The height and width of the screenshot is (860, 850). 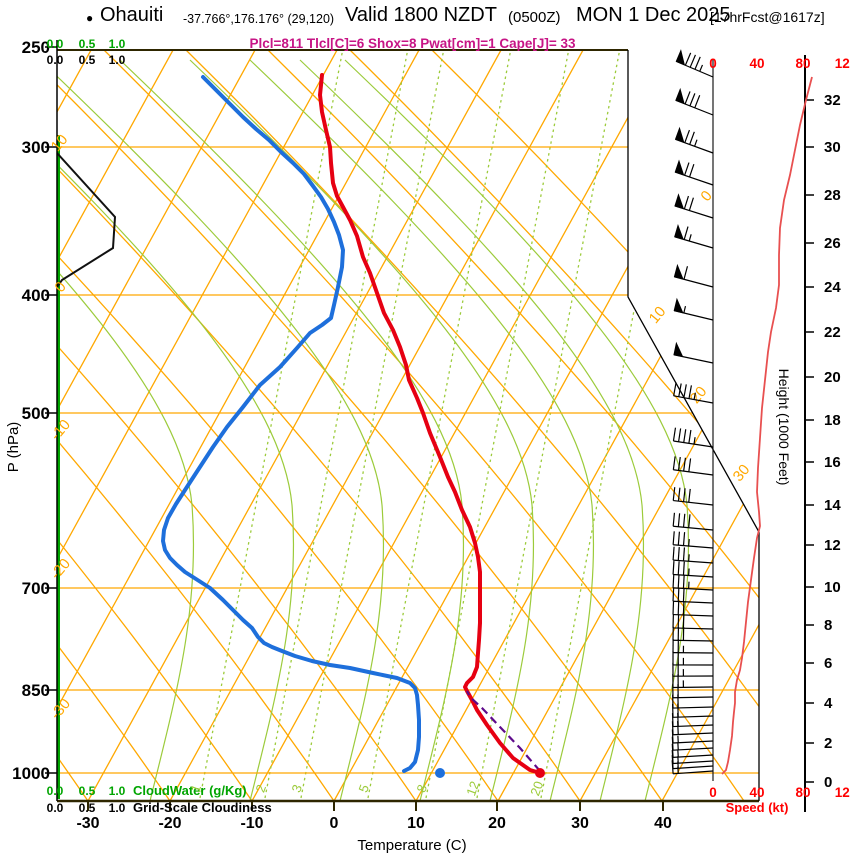 I want to click on mixing-ratio-label: 20, so click(x=536, y=788).